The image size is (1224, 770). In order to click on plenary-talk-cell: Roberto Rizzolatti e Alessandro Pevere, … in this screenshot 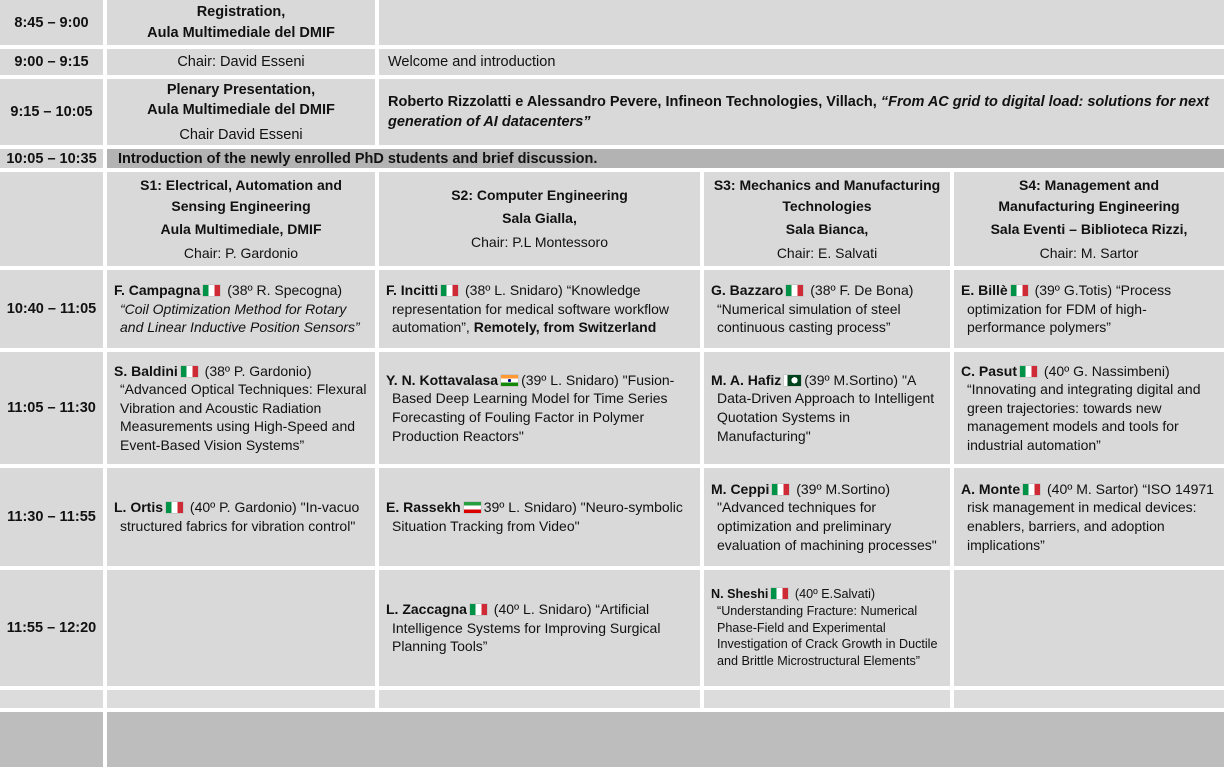, I will do `click(801, 112)`.